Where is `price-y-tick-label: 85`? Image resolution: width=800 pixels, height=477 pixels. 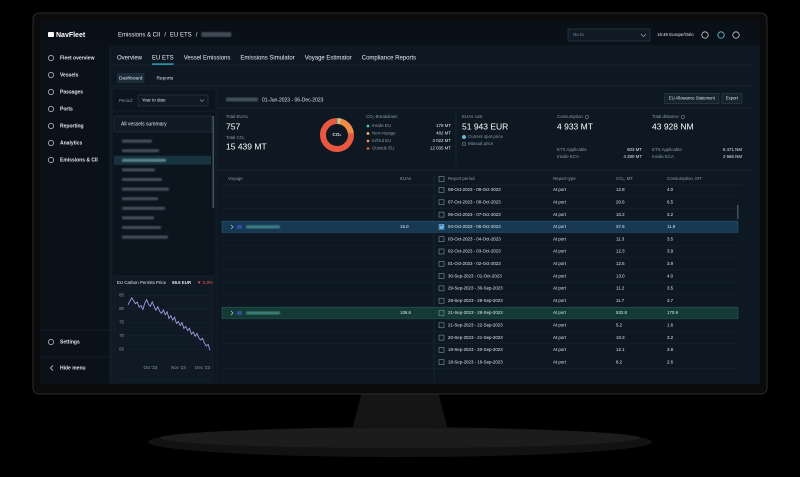 price-y-tick-label: 85 is located at coordinates (121, 295).